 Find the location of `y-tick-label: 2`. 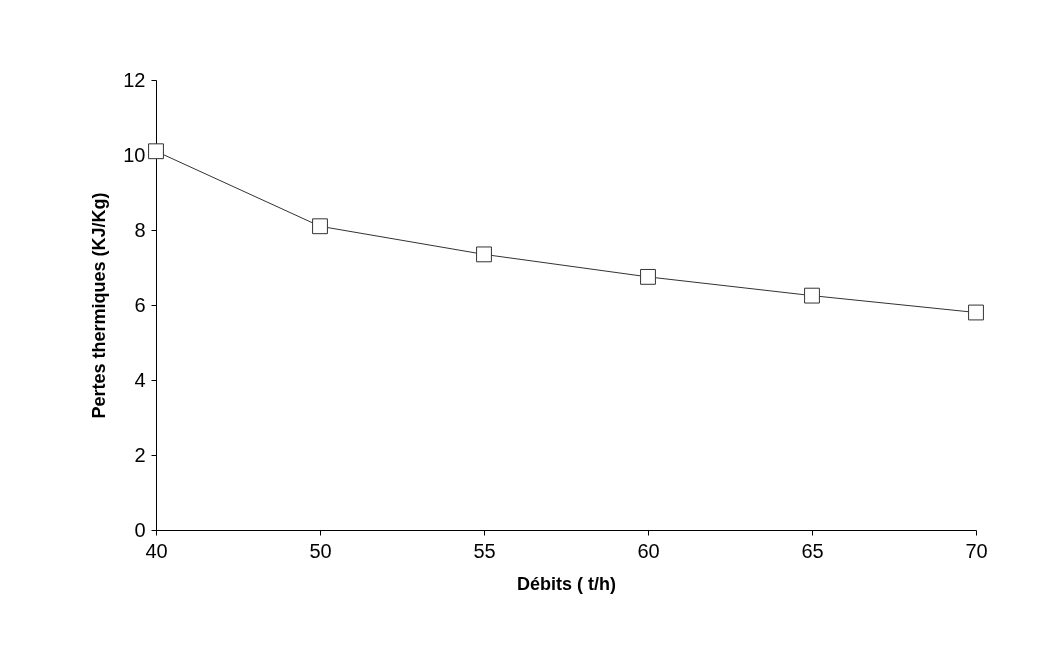

y-tick-label: 2 is located at coordinates (140, 454).